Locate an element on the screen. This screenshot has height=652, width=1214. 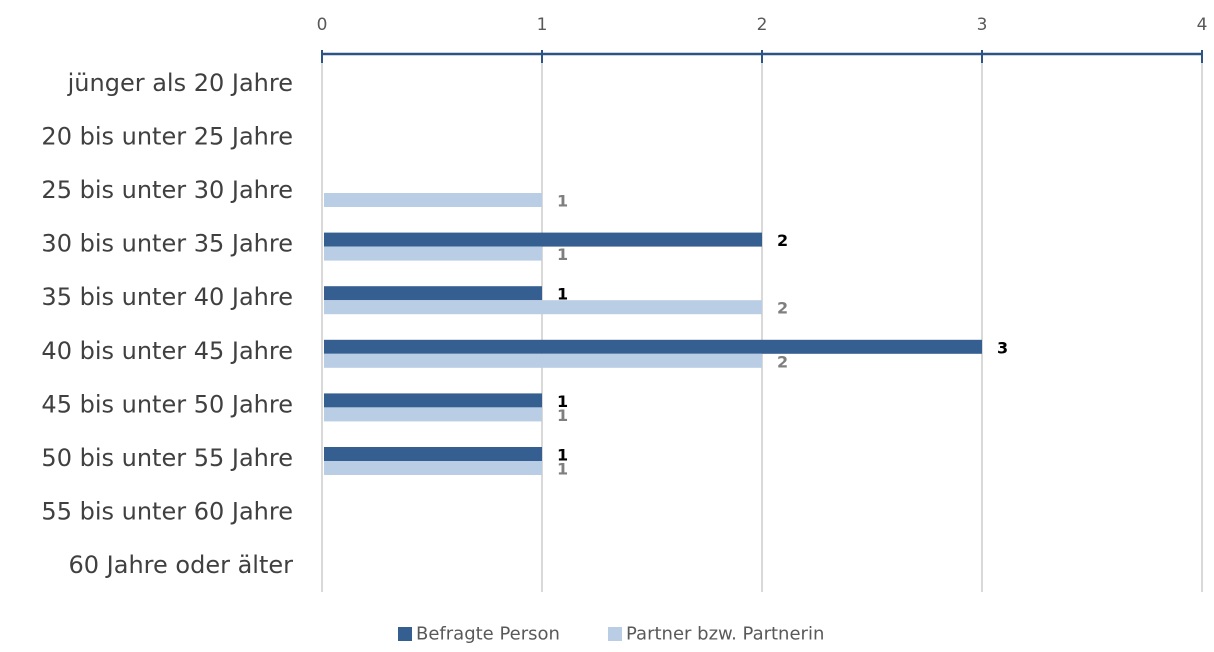
legend: Befragte Person Partner bzw. Partnerin is located at coordinates (611, 634).